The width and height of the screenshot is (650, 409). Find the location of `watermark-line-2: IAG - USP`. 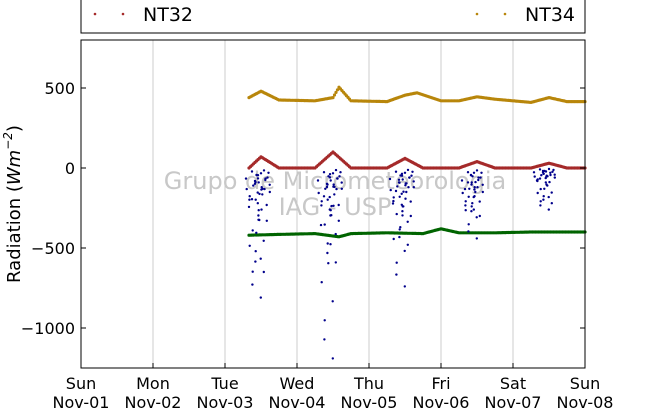

watermark-line-2: IAG - USP is located at coordinates (335, 207).